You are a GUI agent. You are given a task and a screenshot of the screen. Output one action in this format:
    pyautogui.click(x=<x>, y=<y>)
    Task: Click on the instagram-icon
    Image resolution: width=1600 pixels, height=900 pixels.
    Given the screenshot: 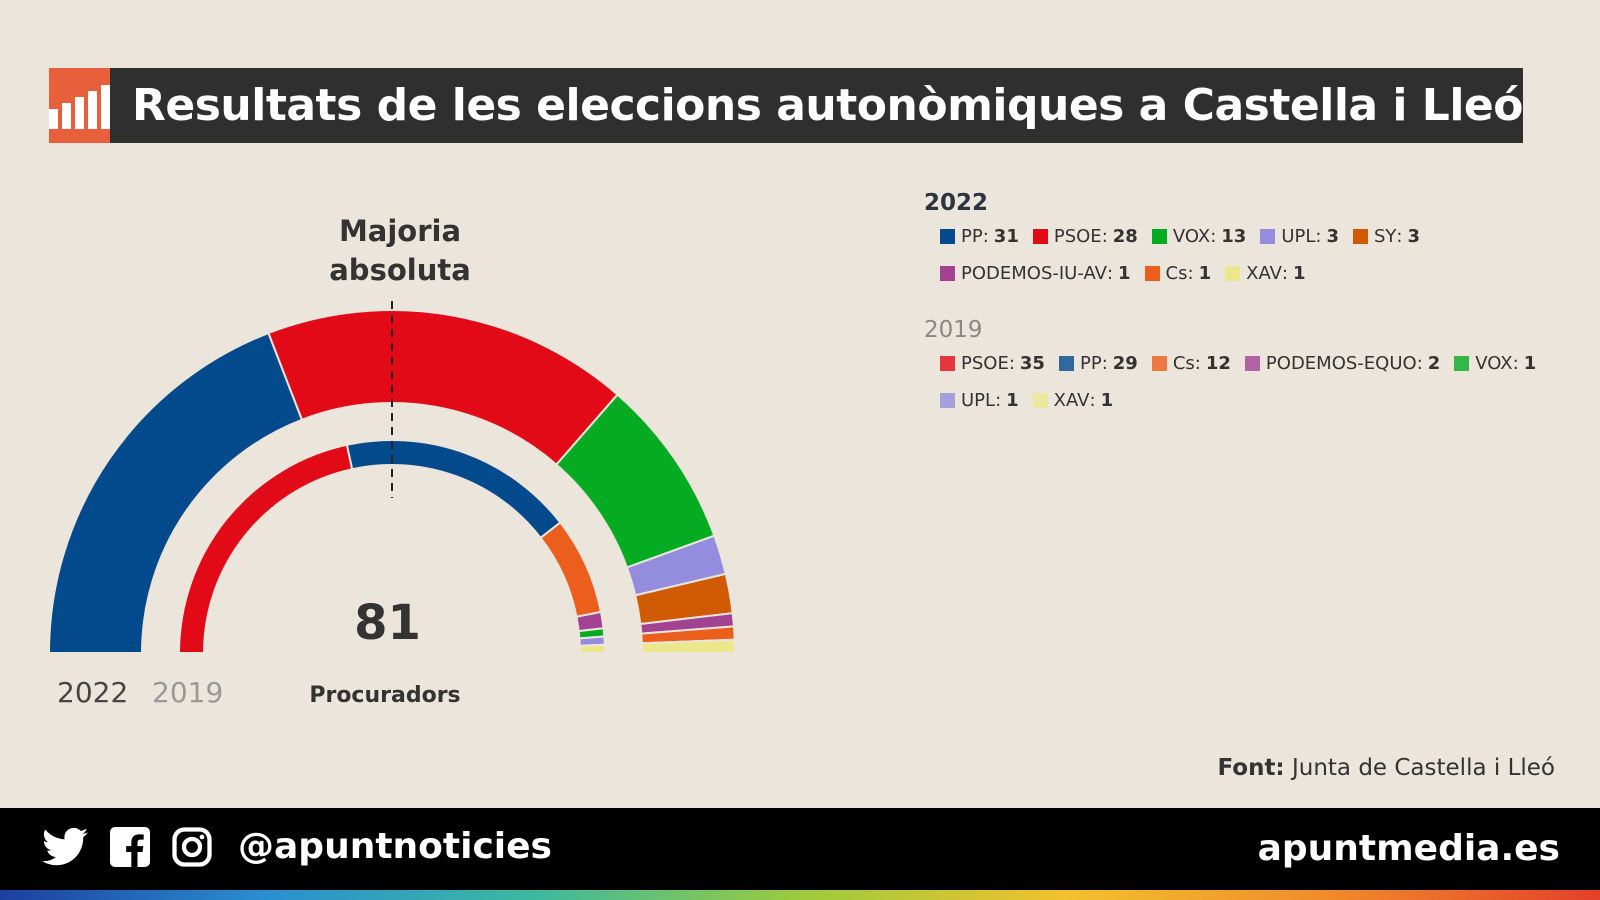 What is the action you would take?
    pyautogui.click(x=192, y=846)
    